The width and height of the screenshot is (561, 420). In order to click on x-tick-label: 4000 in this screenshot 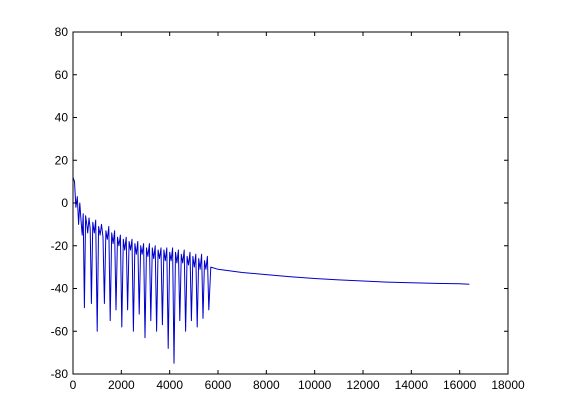, I will do `click(169, 385)`.